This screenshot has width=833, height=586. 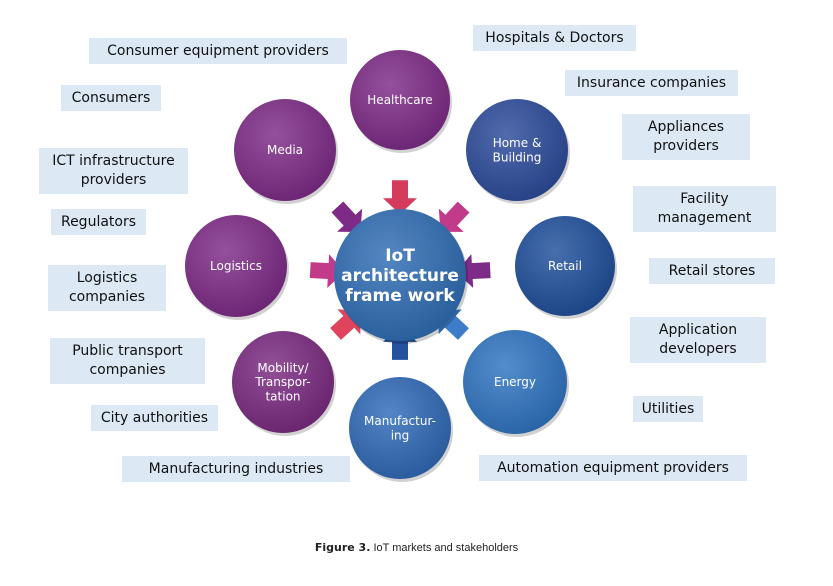 I want to click on market-media: Media, so click(x=286, y=151).